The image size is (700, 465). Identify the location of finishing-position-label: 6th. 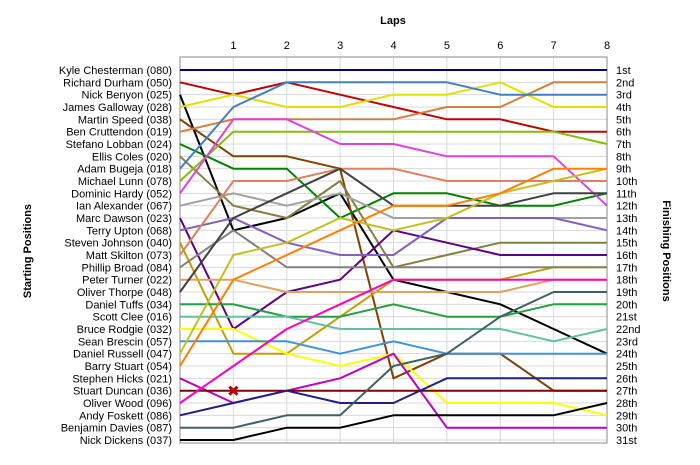
(623, 133).